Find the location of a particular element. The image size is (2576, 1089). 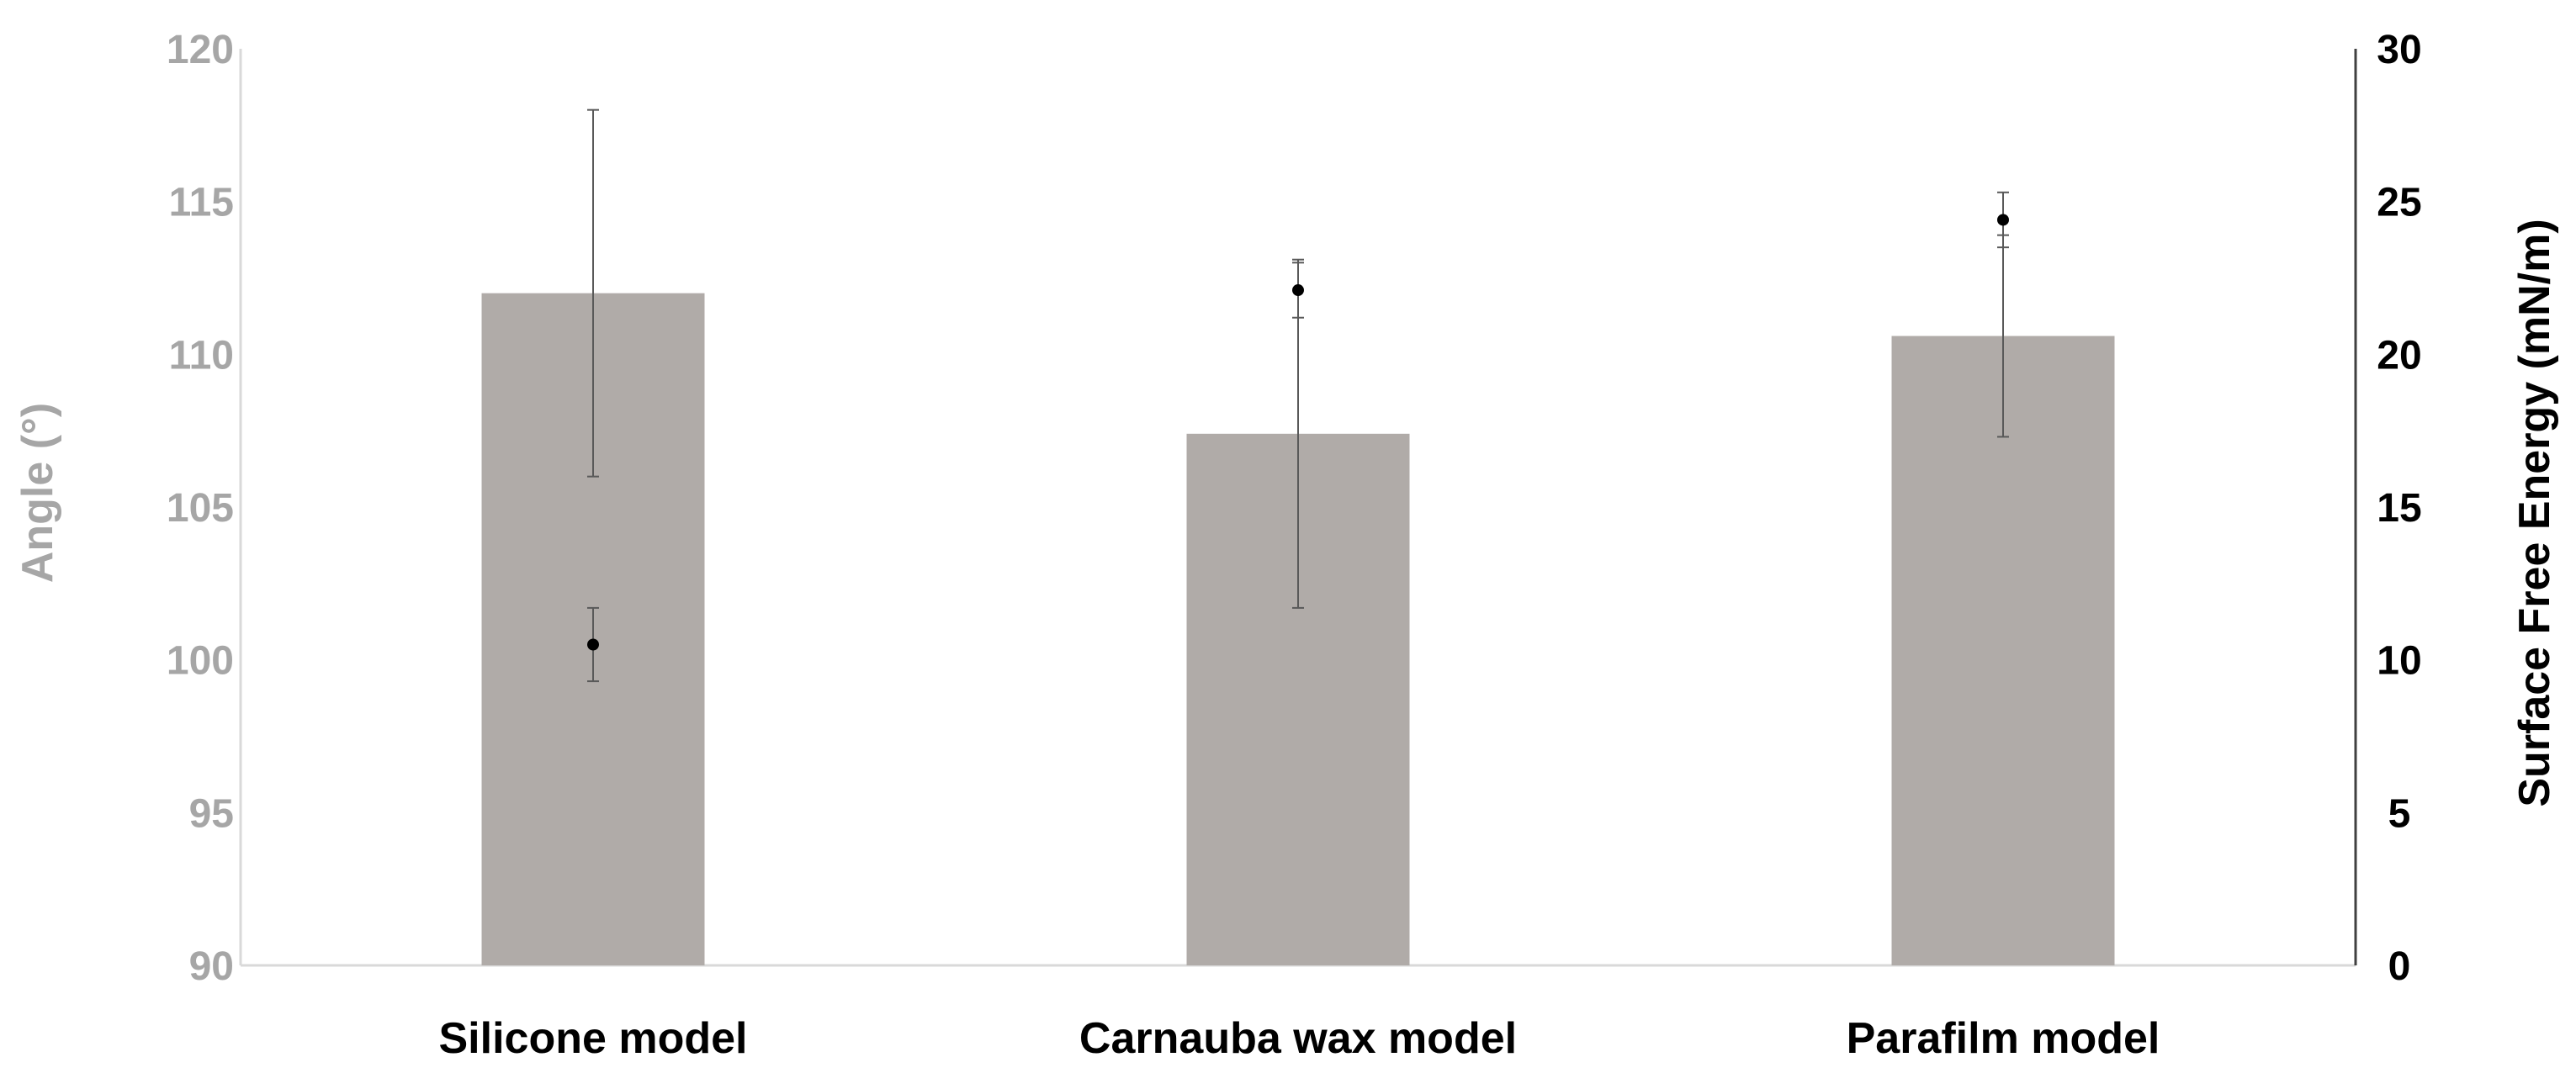

y-tick-label: 110 is located at coordinates (201, 355).